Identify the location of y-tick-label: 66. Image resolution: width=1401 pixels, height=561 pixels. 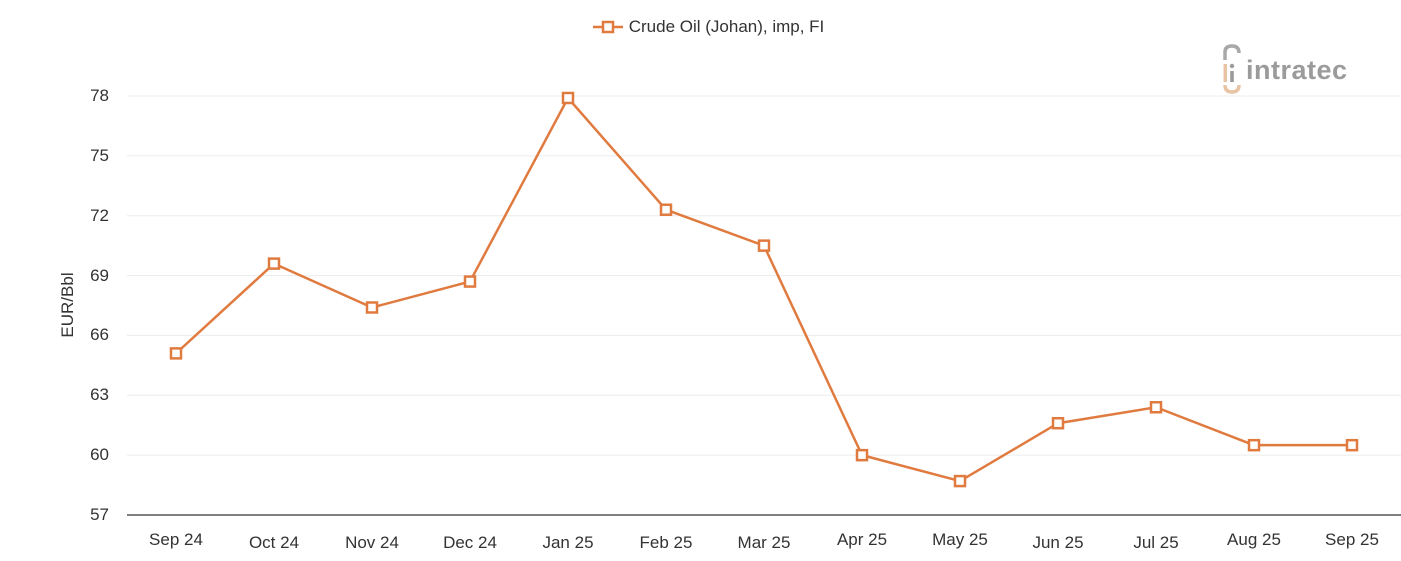
(99, 335).